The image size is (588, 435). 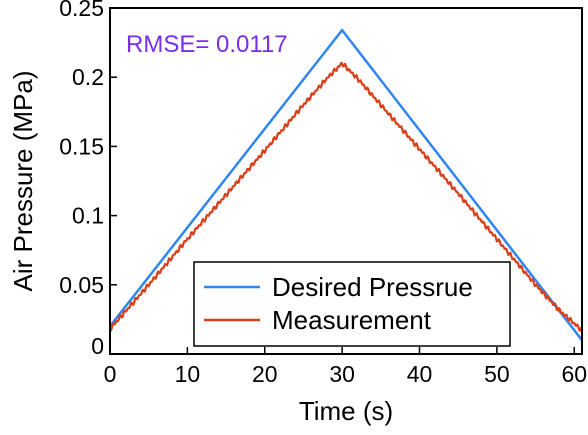 I want to click on x-tick-label: 30, so click(x=342, y=374).